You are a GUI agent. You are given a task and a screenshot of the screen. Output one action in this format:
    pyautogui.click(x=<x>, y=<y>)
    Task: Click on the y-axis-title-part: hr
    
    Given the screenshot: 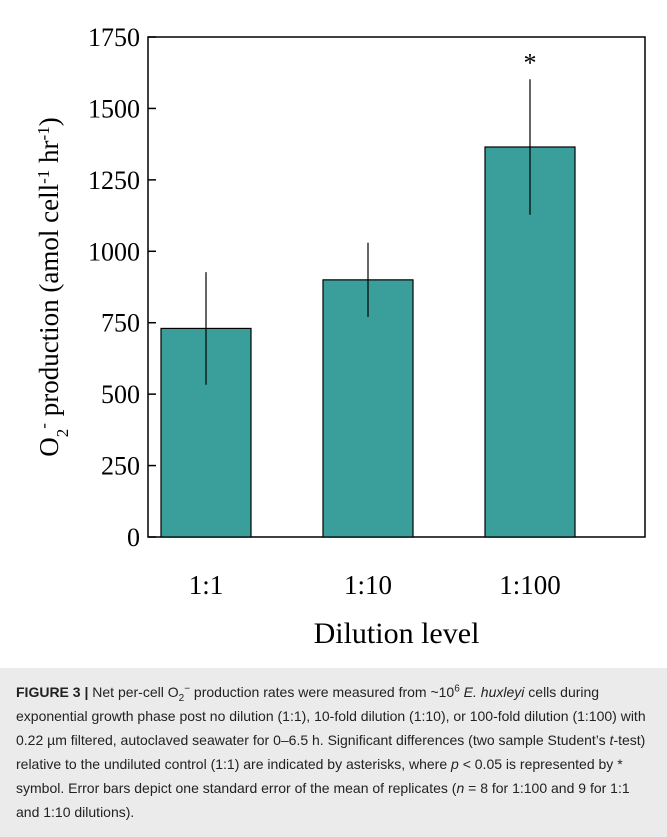 What is the action you would take?
    pyautogui.click(x=49, y=154)
    